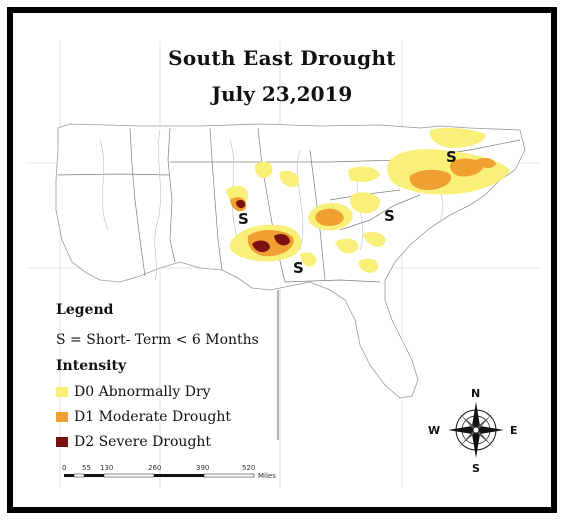  Describe the element at coordinates (514, 430) in the screenshot. I see `compass-east: E` at that location.